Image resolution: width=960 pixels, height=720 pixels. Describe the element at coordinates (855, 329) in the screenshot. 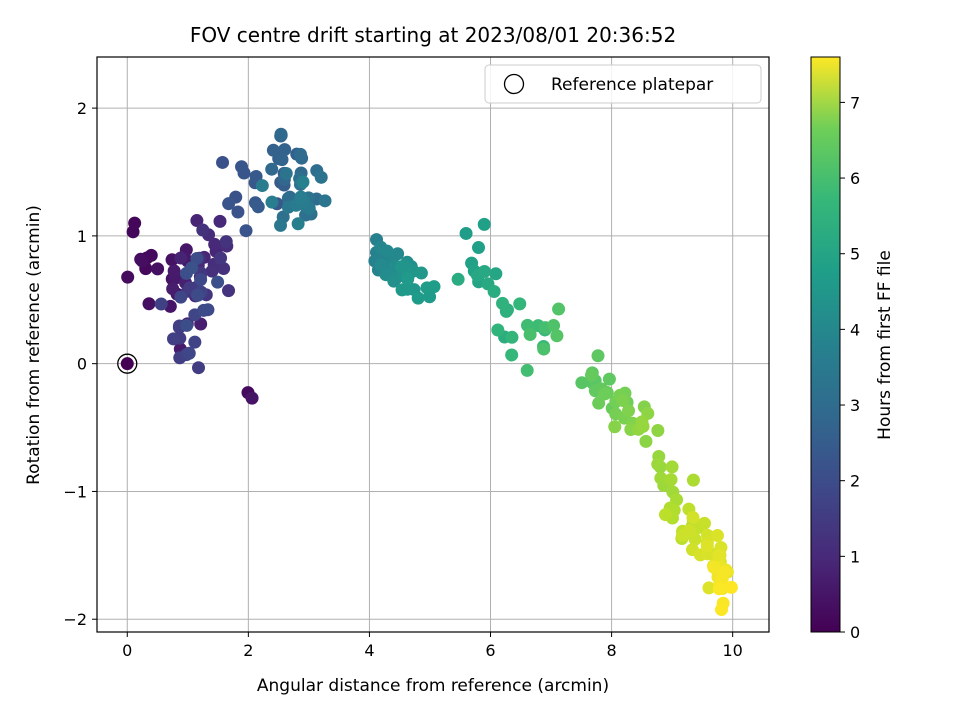

I see `colorbar-tick-label: 4` at that location.